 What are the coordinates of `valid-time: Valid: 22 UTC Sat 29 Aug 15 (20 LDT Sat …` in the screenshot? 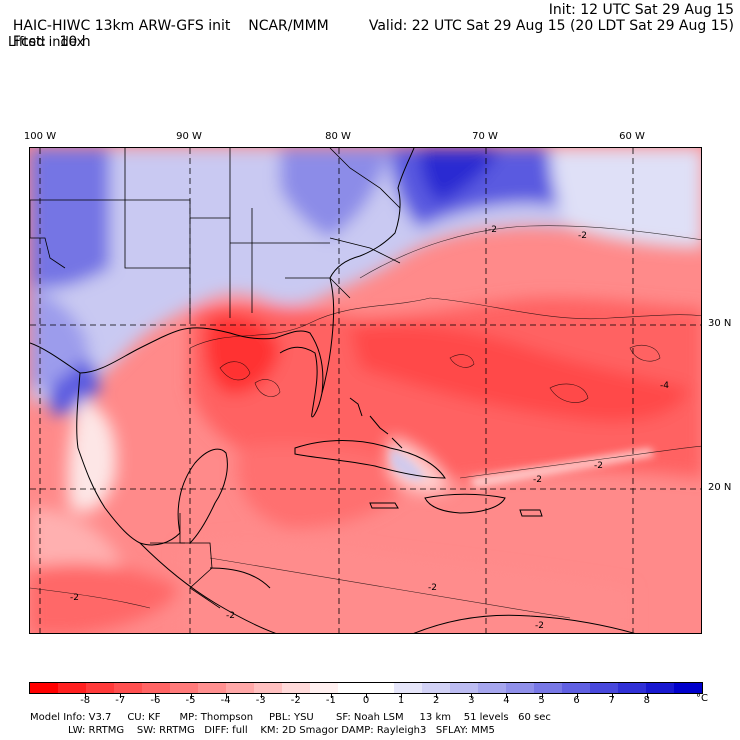 It's located at (551, 26).